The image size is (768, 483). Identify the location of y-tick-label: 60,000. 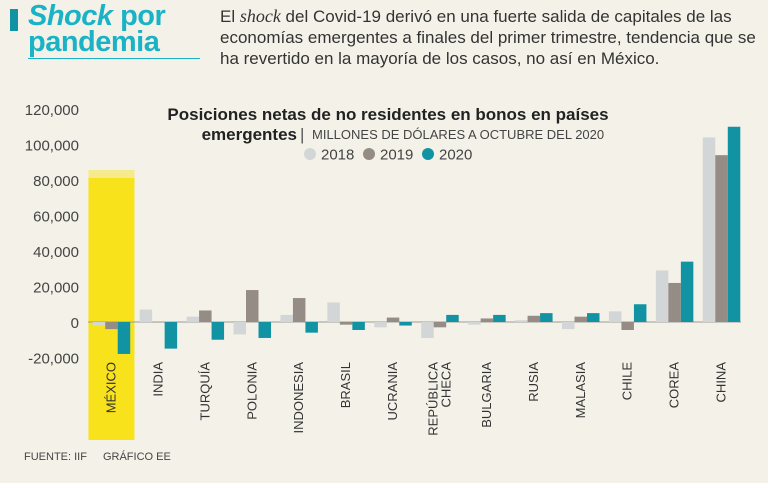
(56, 217).